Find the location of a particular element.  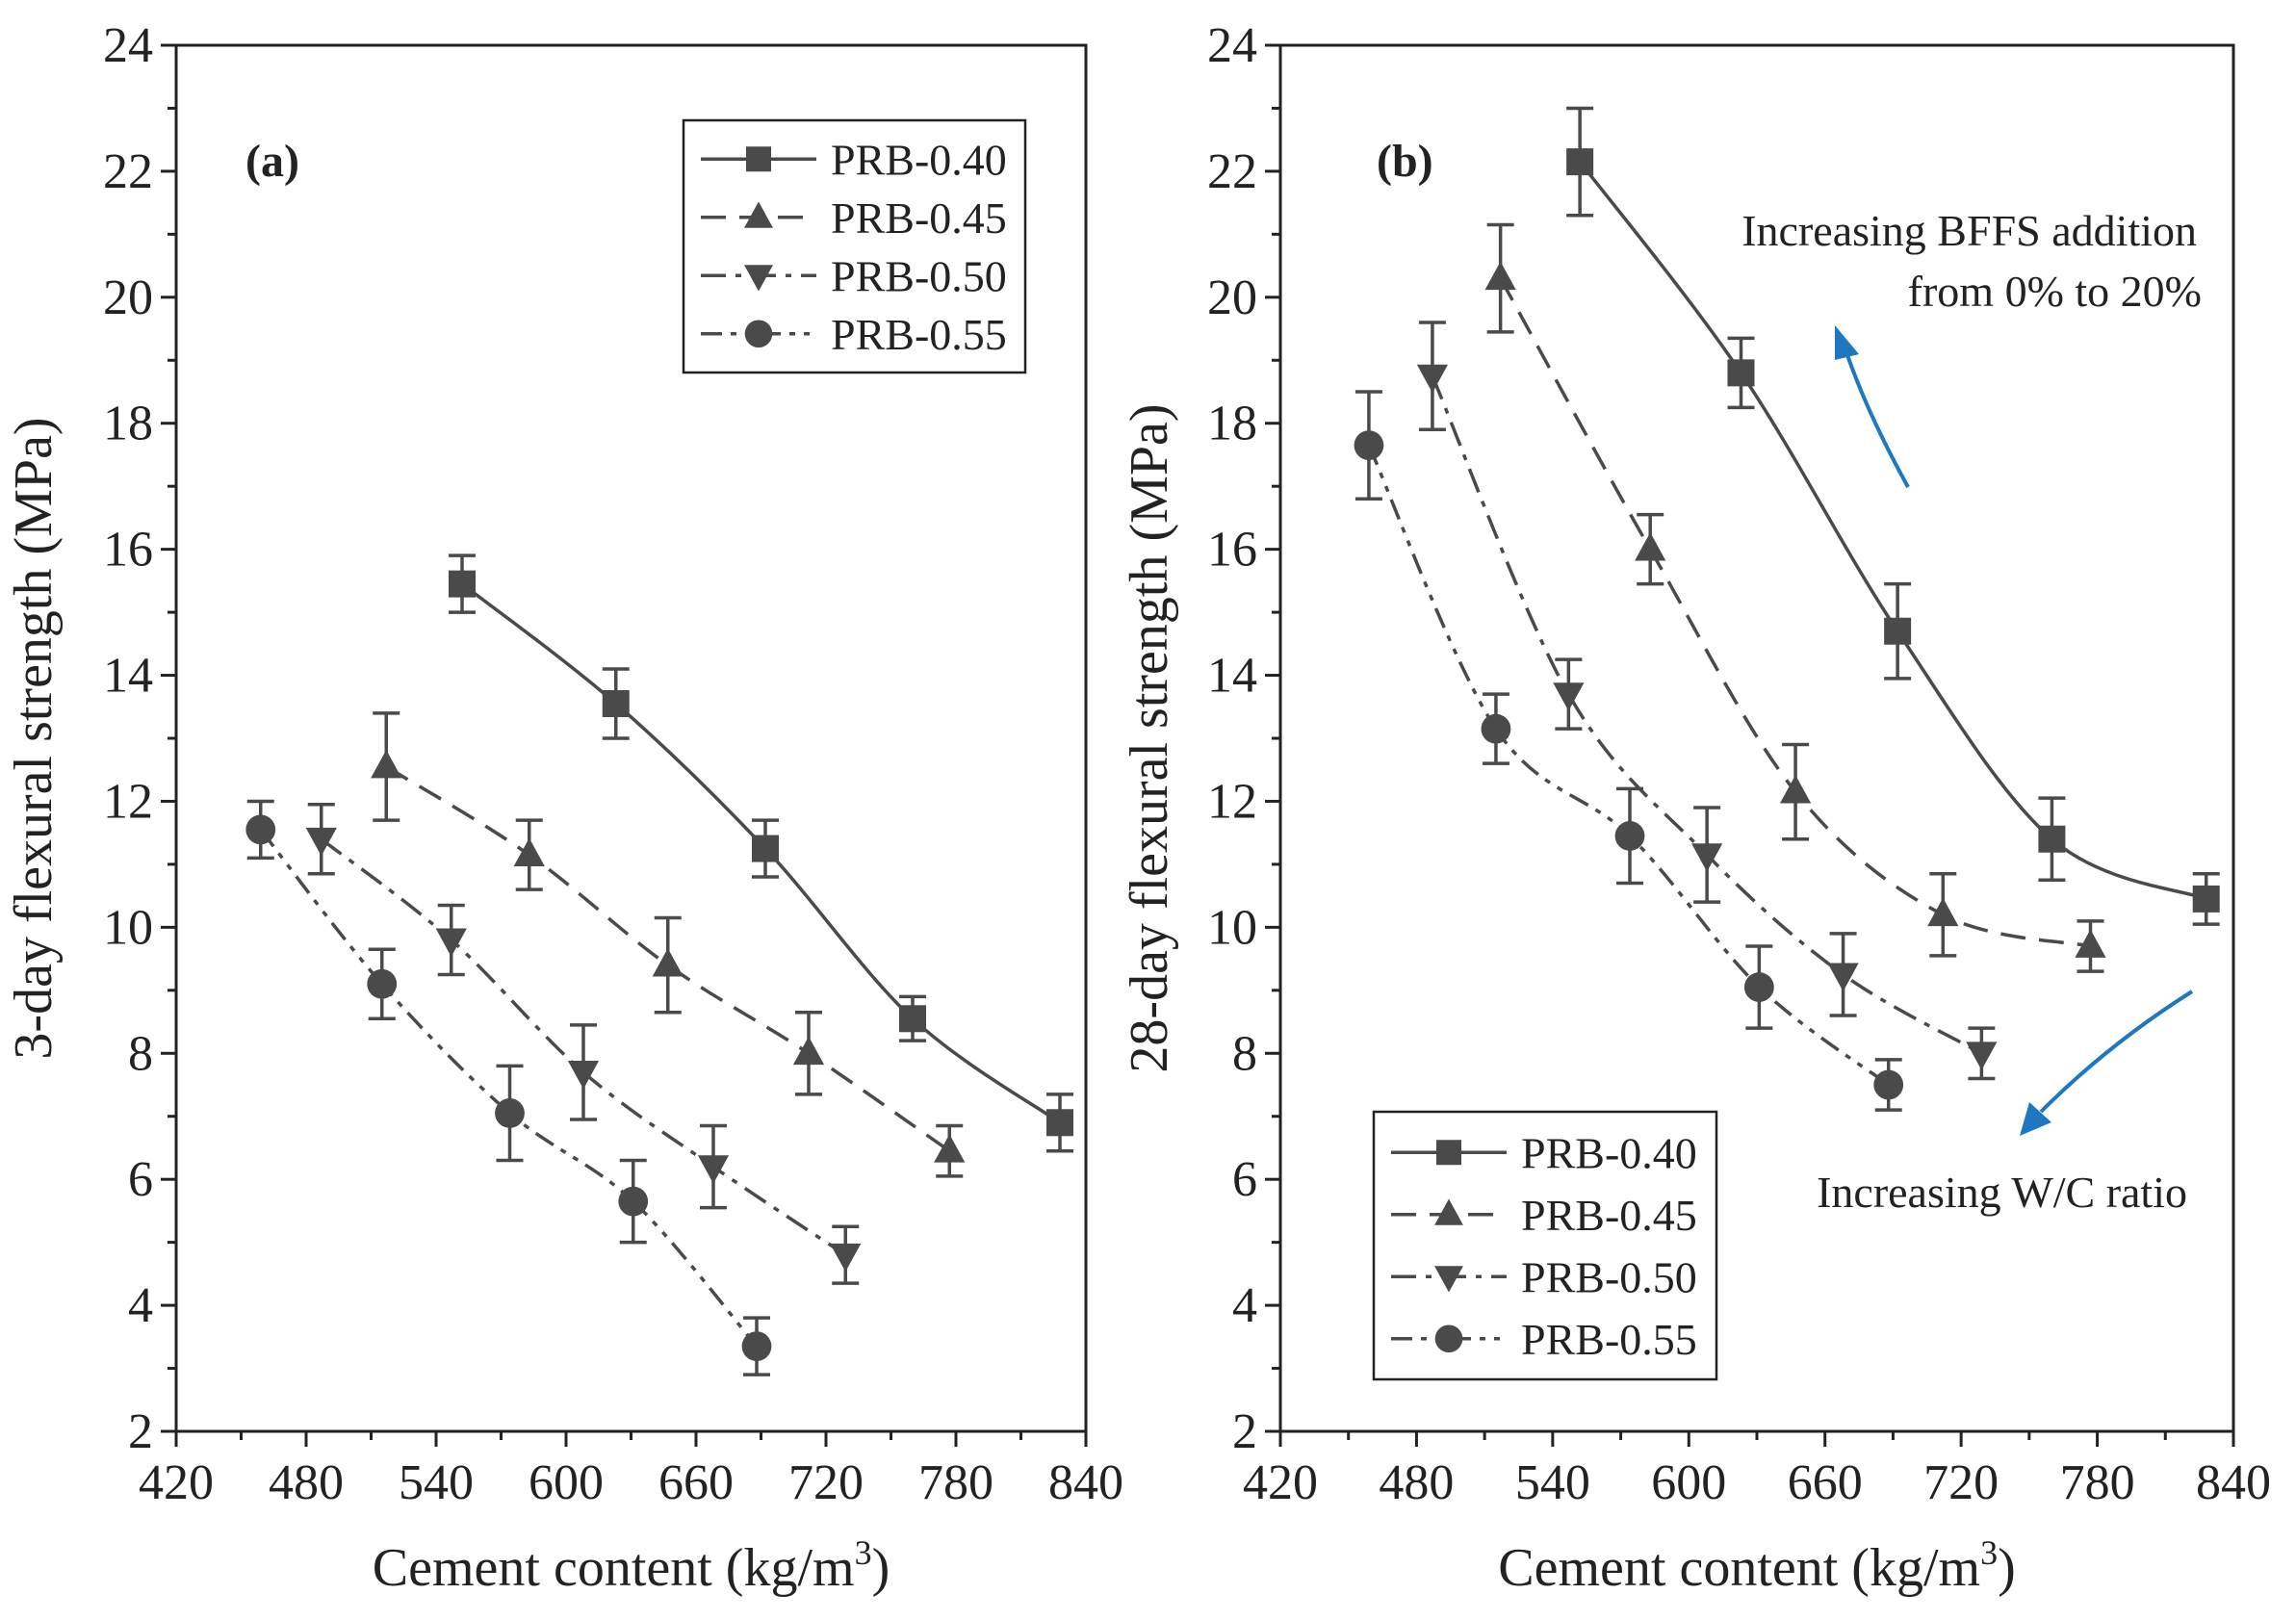

y-tick-label: 8 is located at coordinates (1244, 1053).